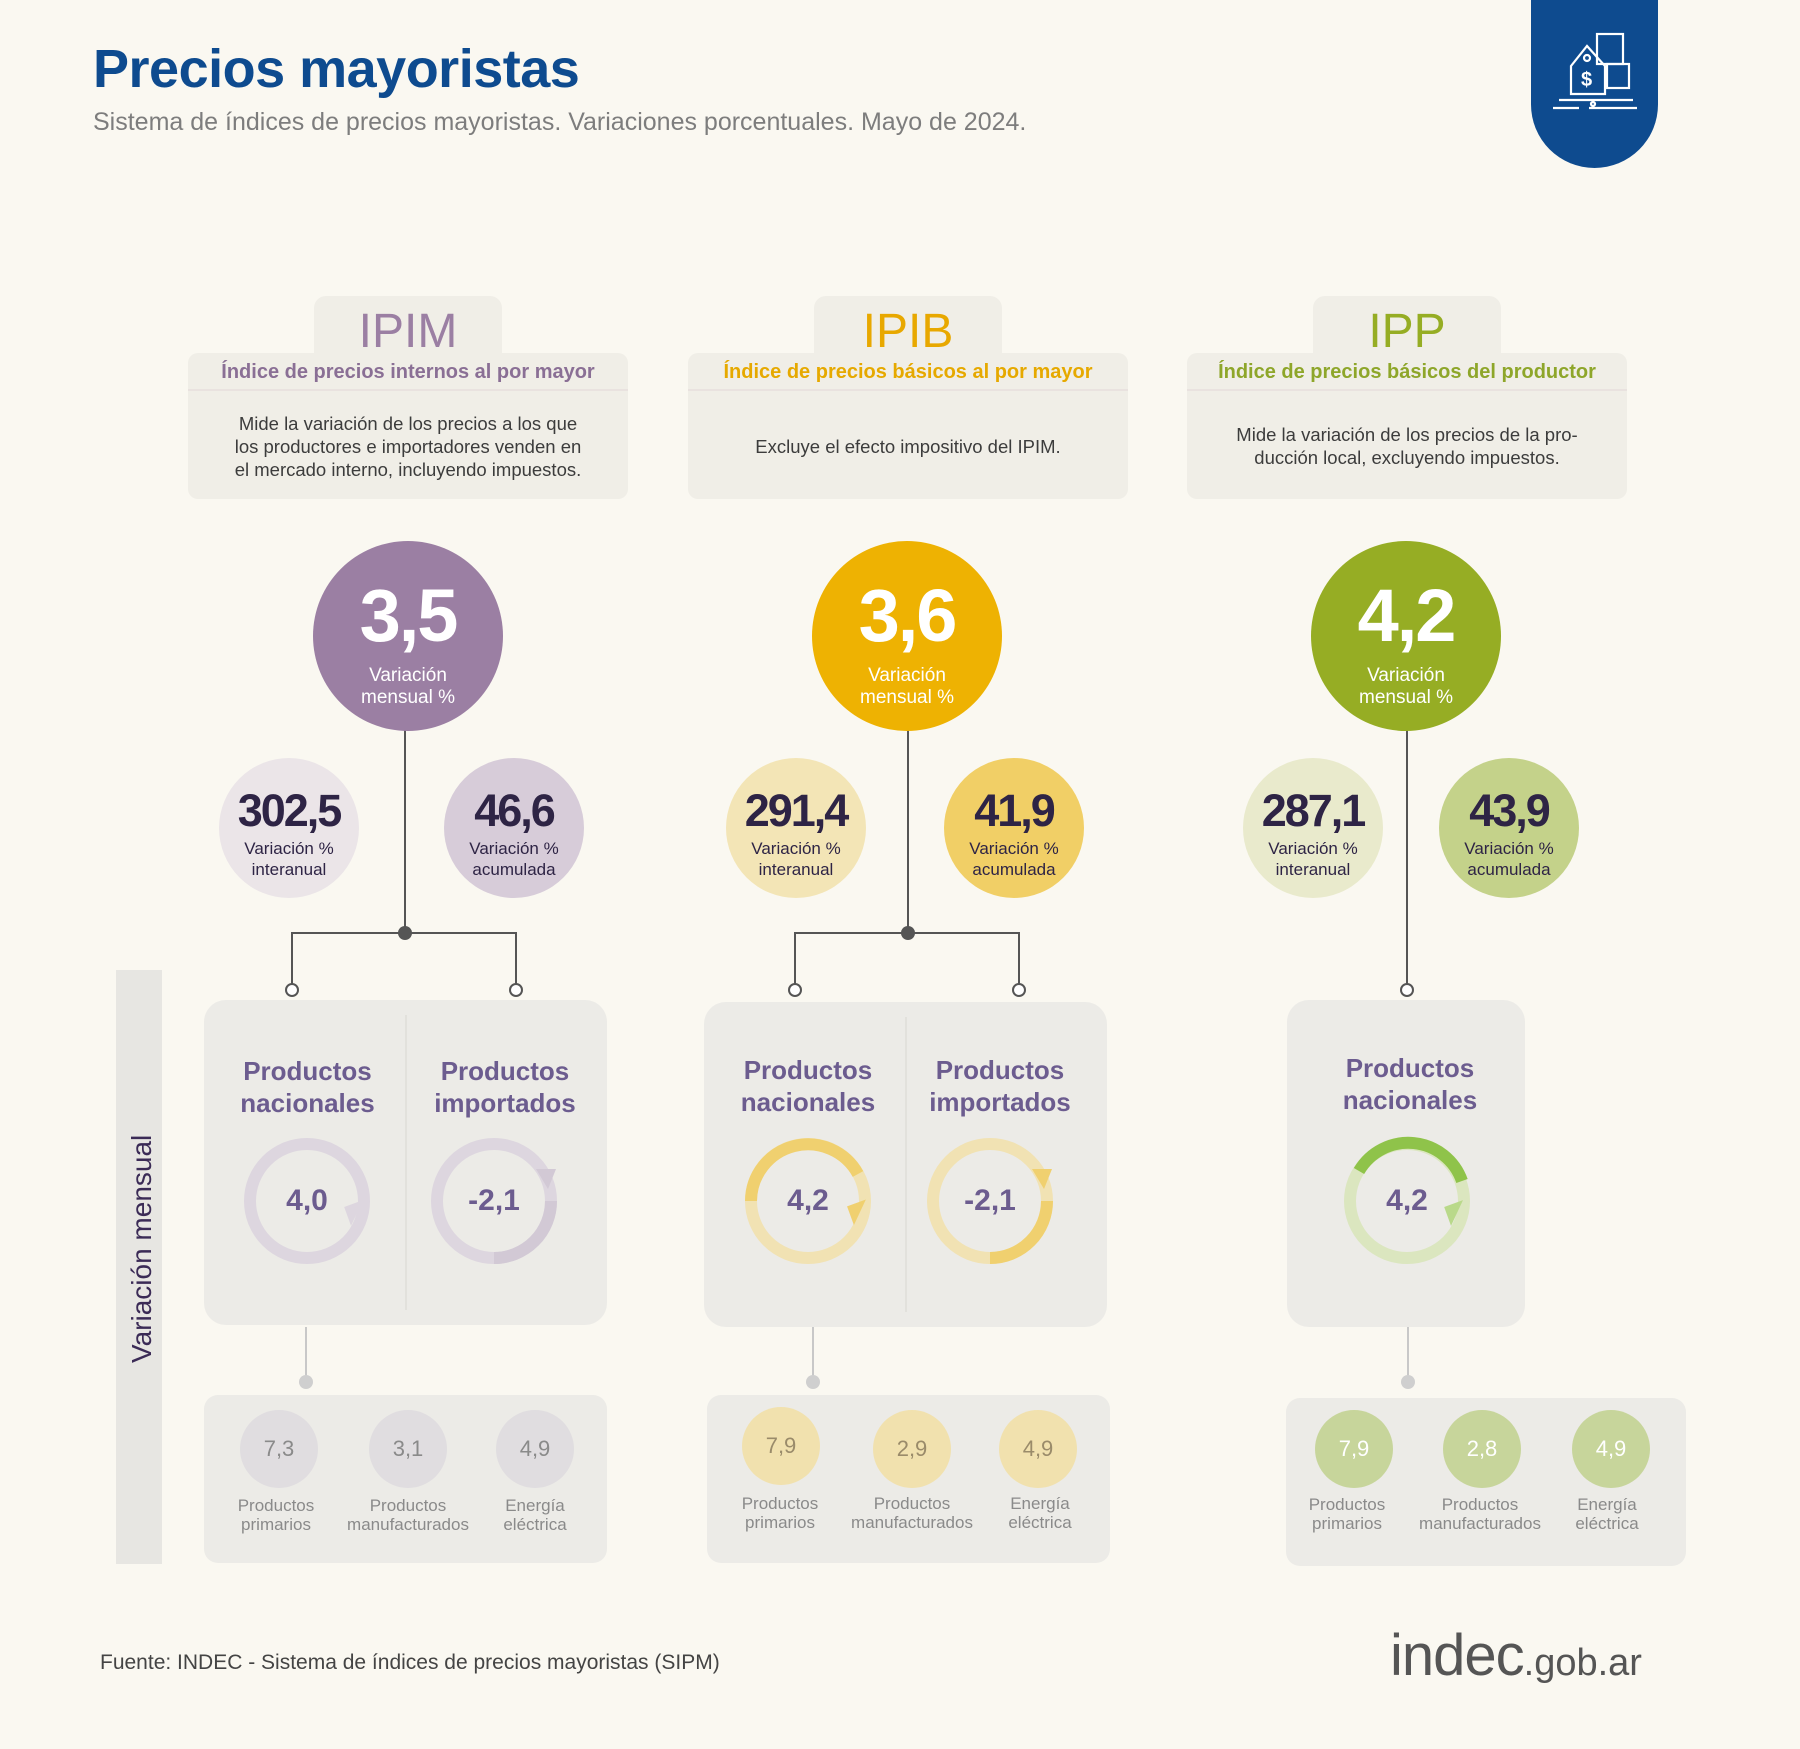  I want to click on ipp-sub-manufacturados-value: 2,8, so click(1482, 1449).